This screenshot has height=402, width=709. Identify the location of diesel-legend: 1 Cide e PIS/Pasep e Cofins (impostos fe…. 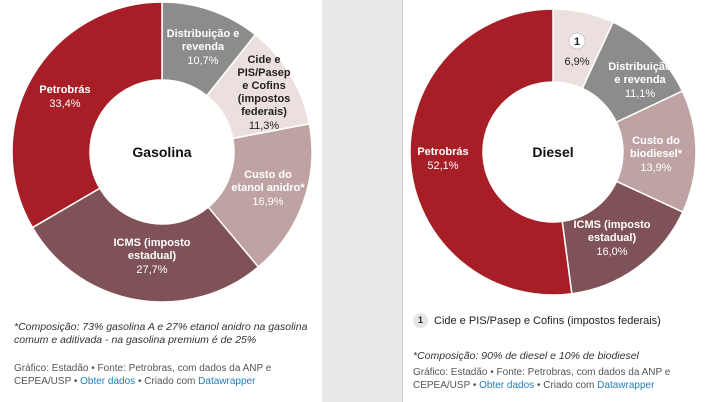
(537, 320).